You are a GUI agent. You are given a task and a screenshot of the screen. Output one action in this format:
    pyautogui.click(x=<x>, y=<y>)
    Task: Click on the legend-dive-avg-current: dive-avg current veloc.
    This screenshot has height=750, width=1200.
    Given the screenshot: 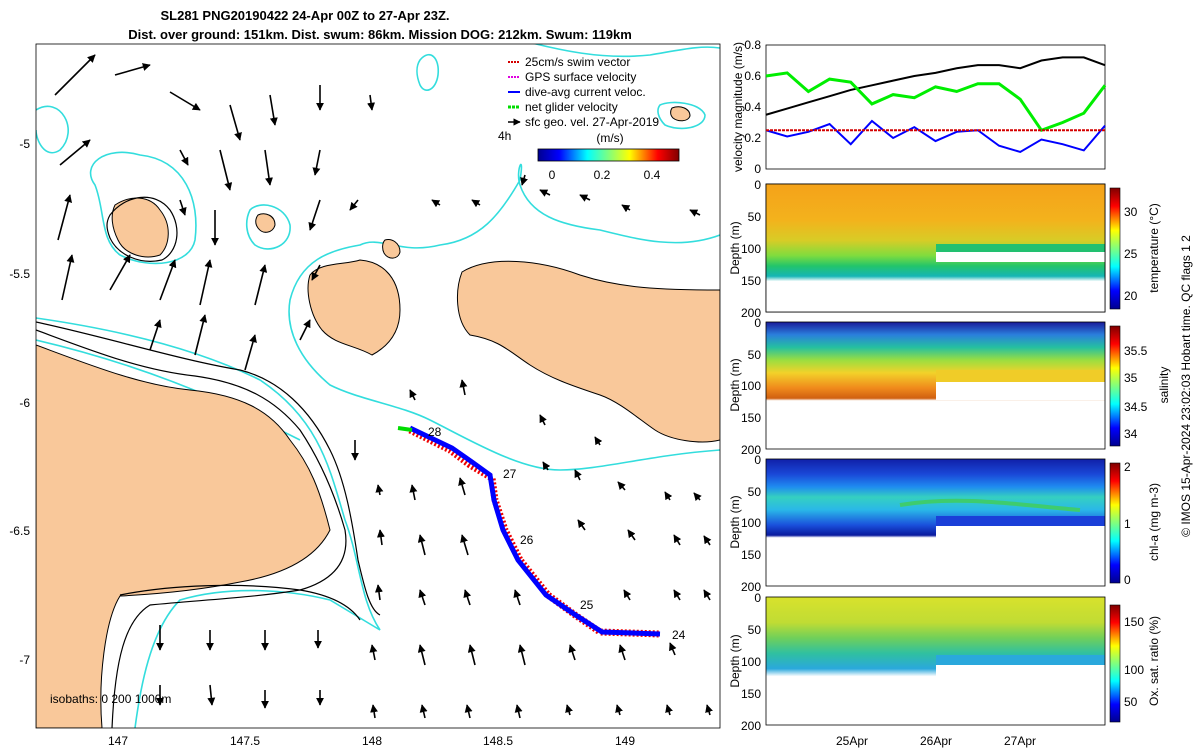 What is the action you would take?
    pyautogui.click(x=585, y=92)
    